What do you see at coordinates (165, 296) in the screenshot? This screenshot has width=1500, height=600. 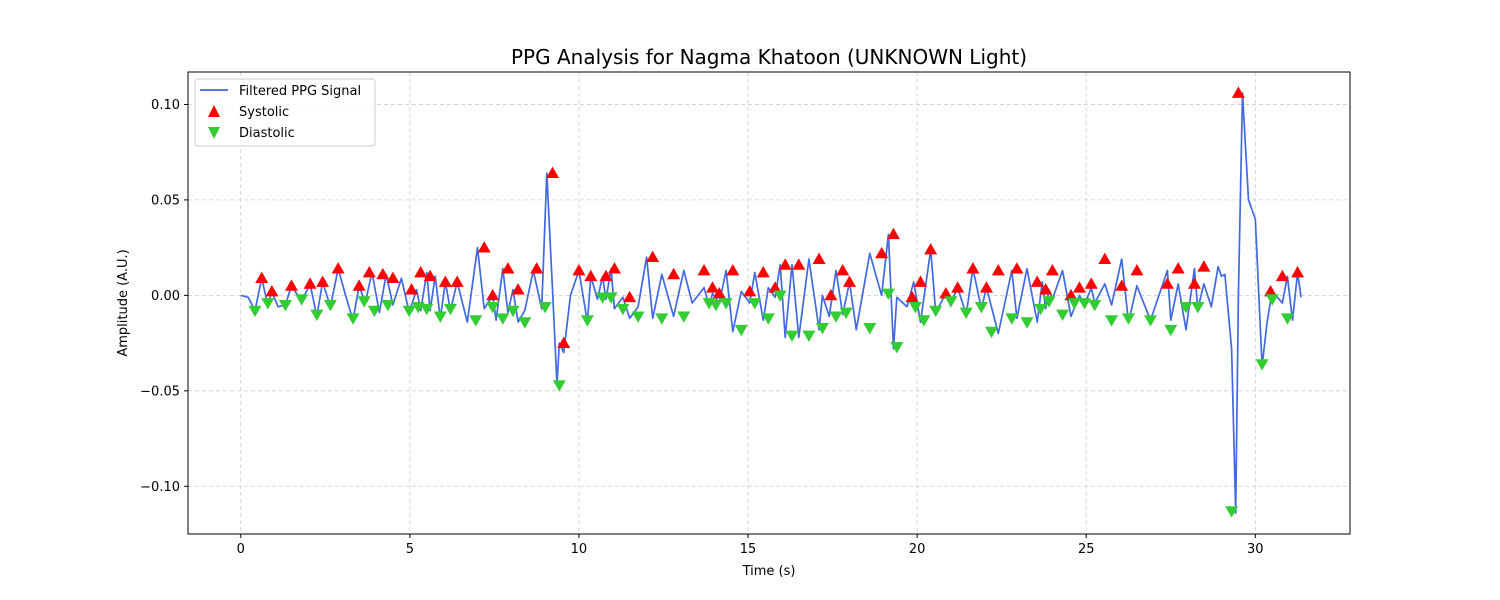 I see `y-tick-label: 0.00` at bounding box center [165, 296].